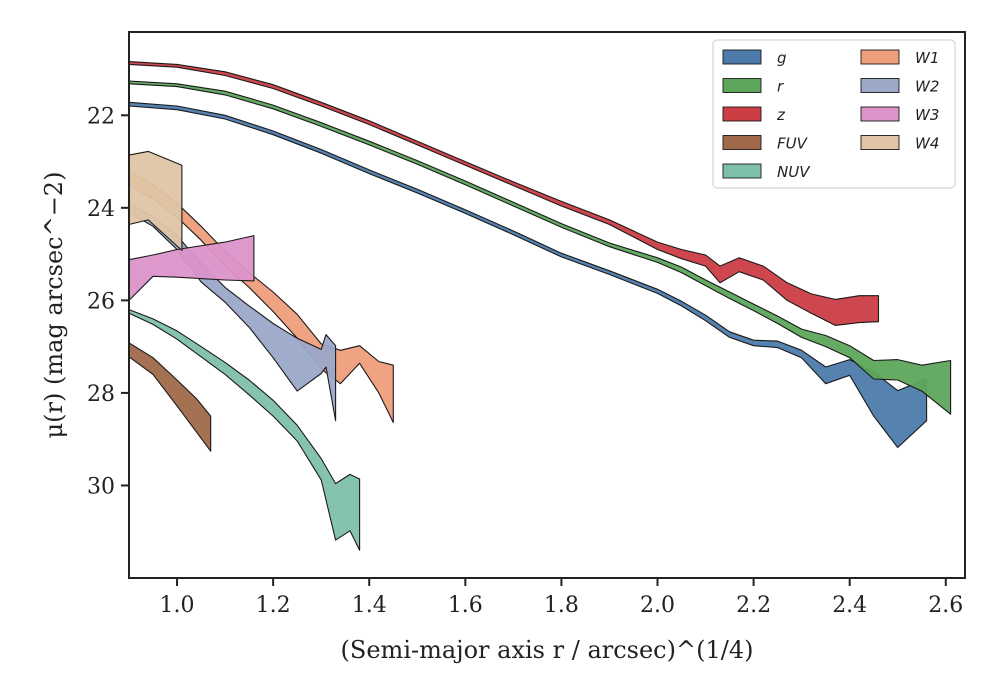 The width and height of the screenshot is (1000, 700). Describe the element at coordinates (170, 397) in the screenshot. I see `band-fuv` at that location.